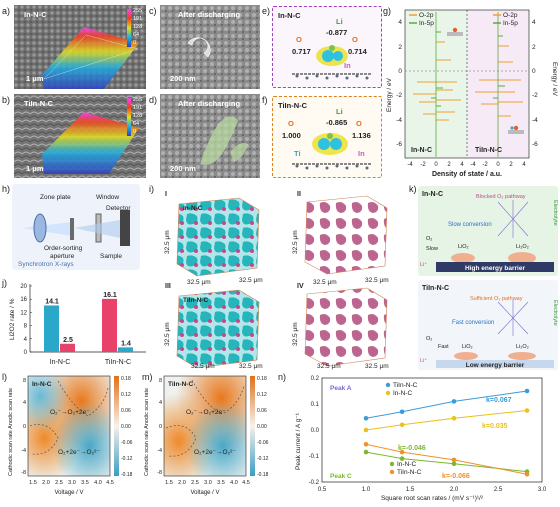 The height and width of the screenshot is (507, 560). What do you see at coordinates (300, 286) in the screenshot?
I see `tomo-IV-label: IV` at bounding box center [300, 286].